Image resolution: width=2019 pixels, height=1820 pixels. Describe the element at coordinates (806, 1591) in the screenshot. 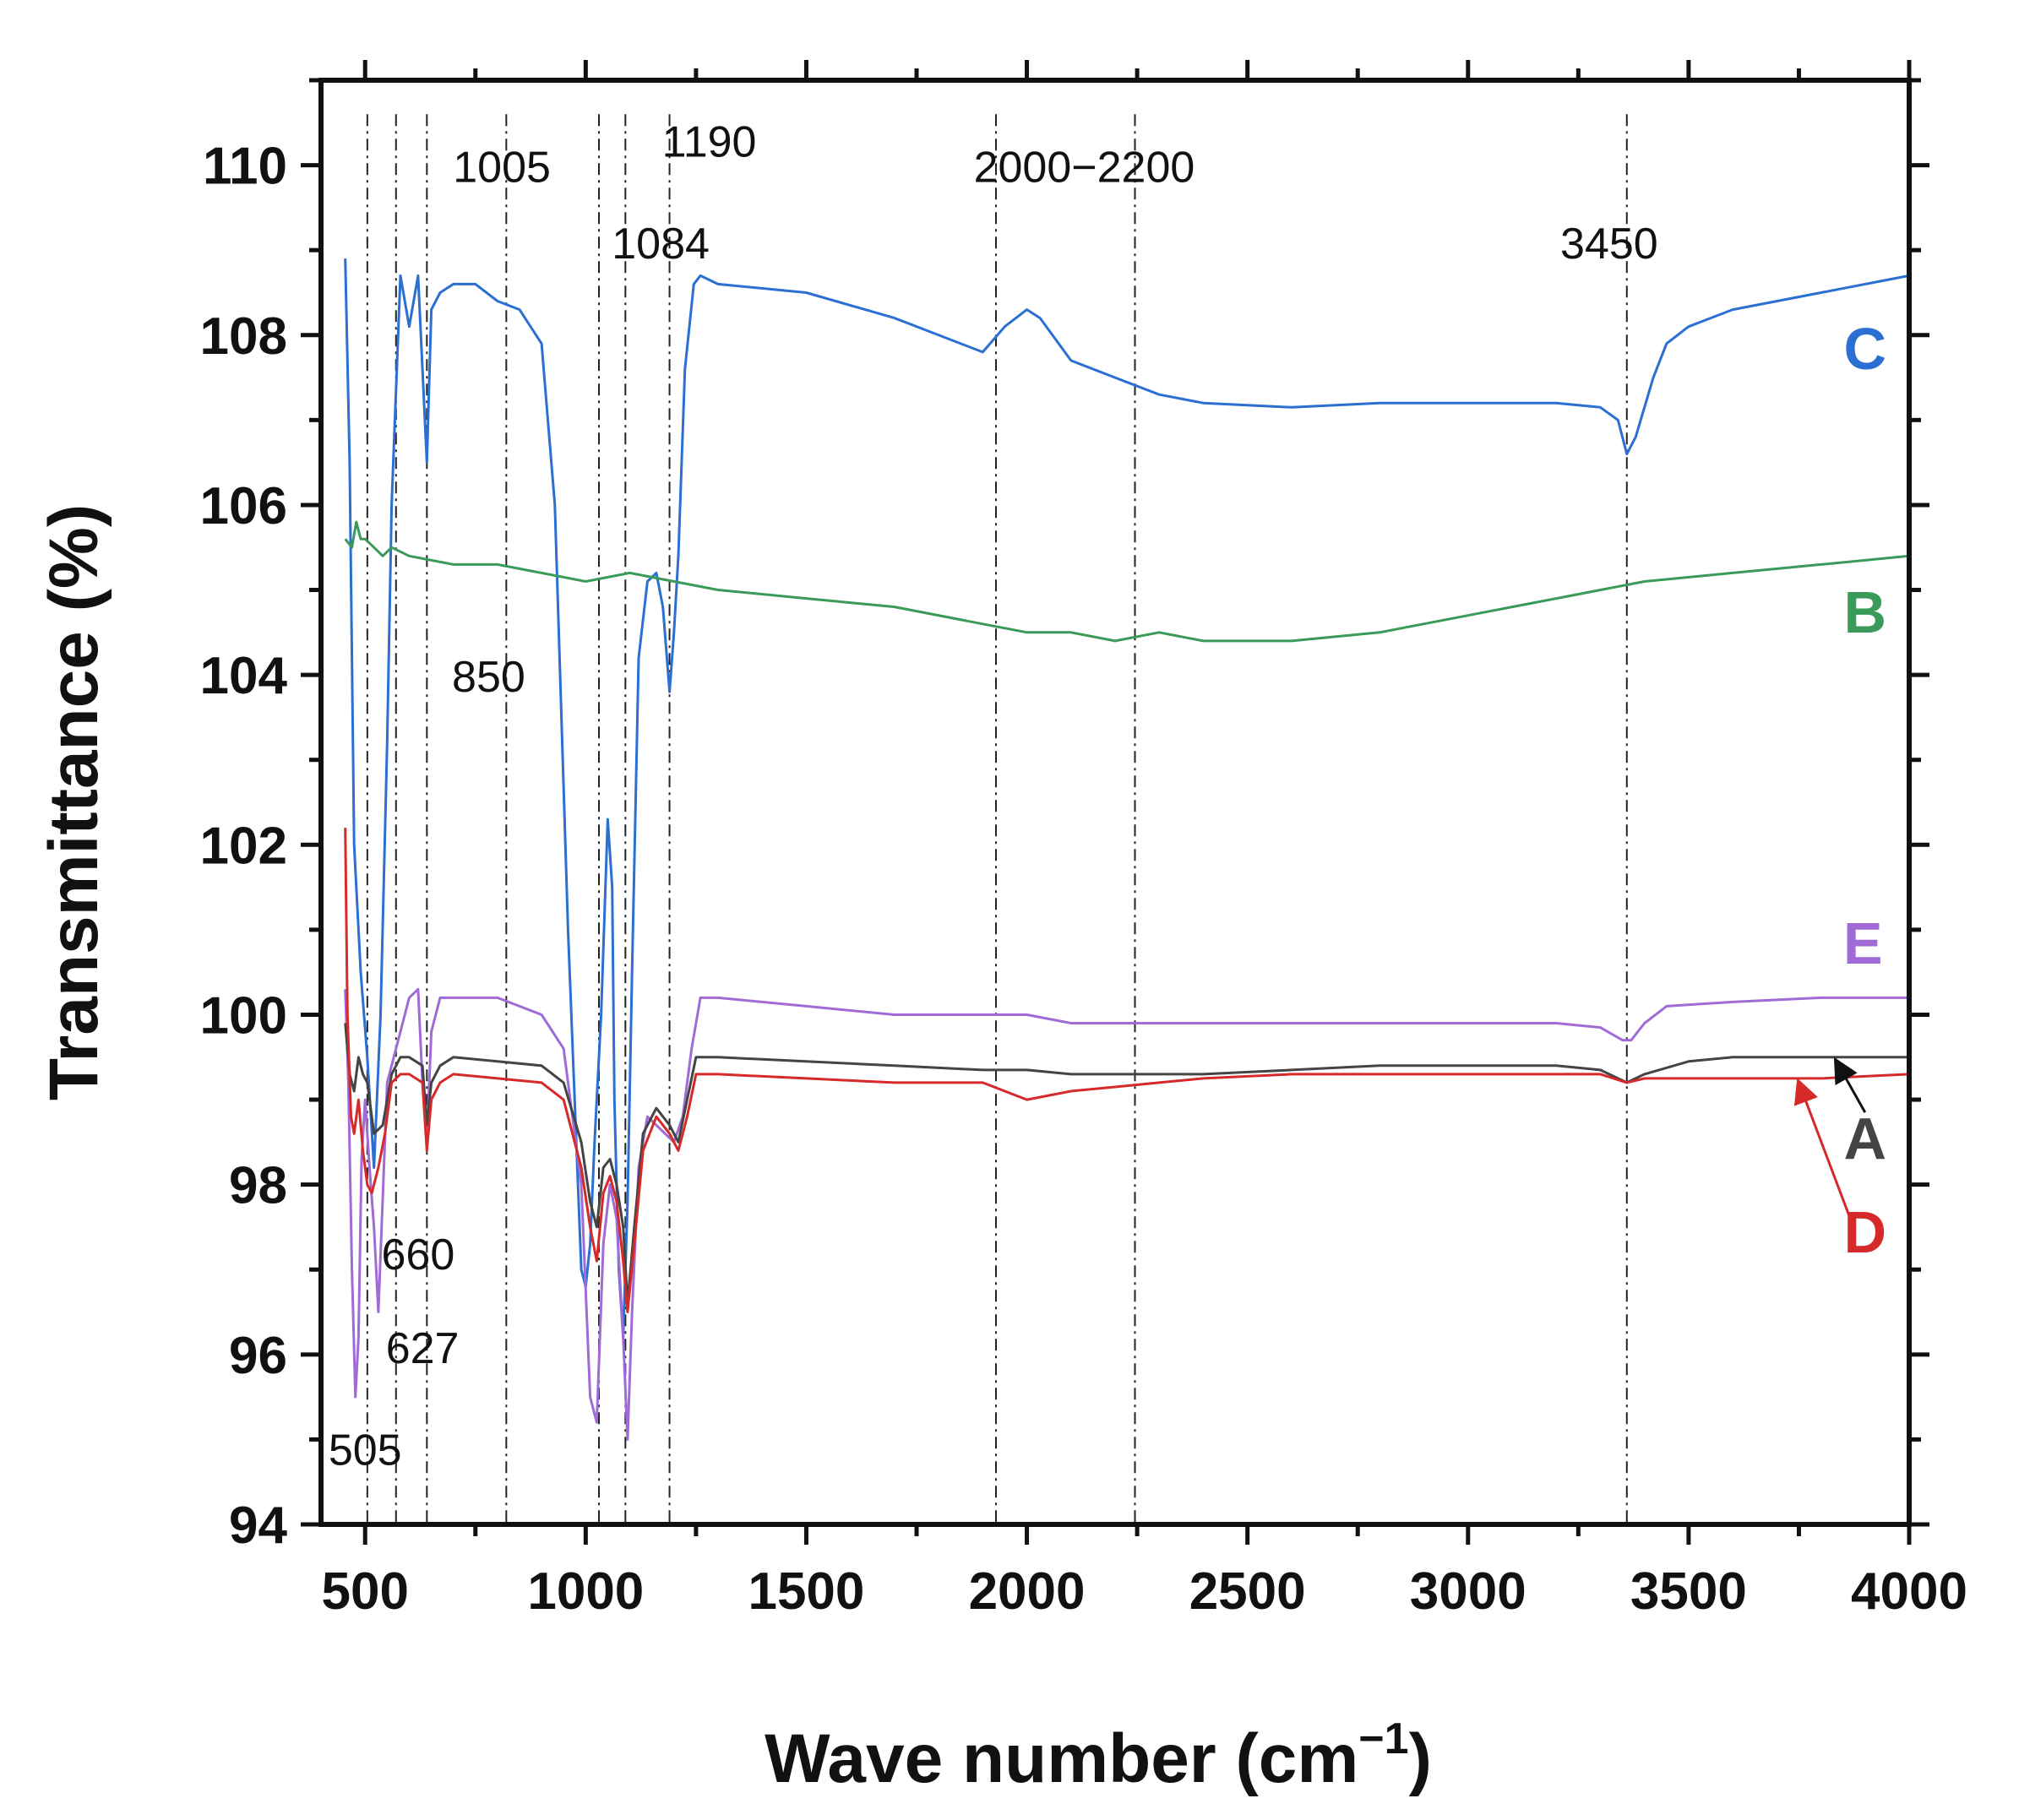

I see `x-tick-label: 1500` at that location.